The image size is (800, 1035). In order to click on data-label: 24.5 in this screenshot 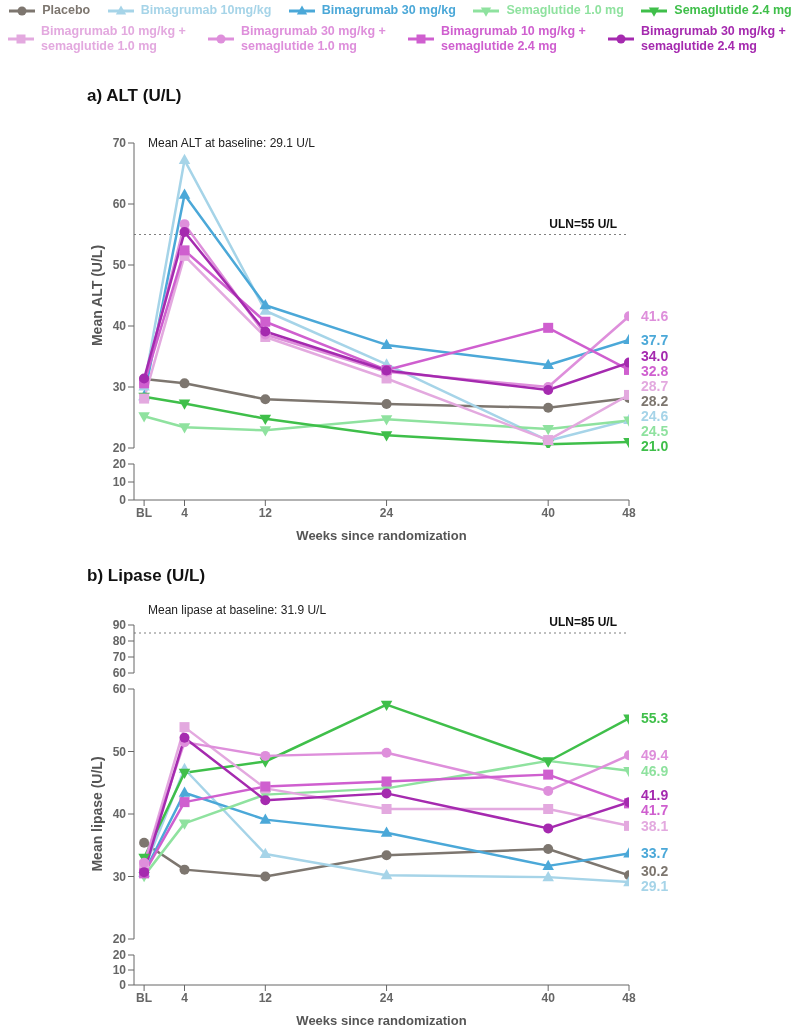, I will do `click(655, 431)`.